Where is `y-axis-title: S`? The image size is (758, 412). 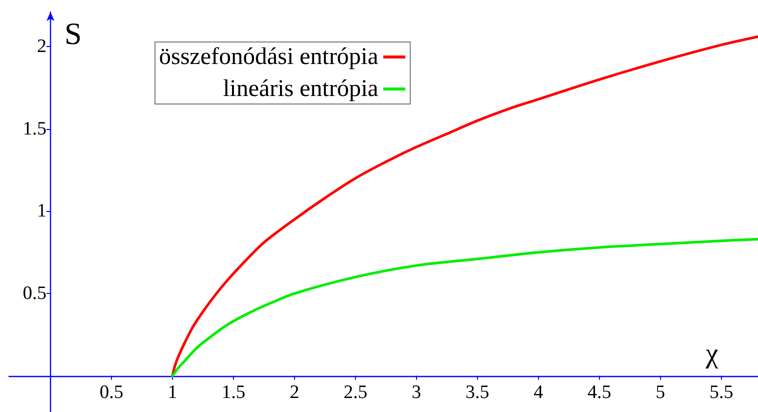
y-axis-title: S is located at coordinates (73, 33).